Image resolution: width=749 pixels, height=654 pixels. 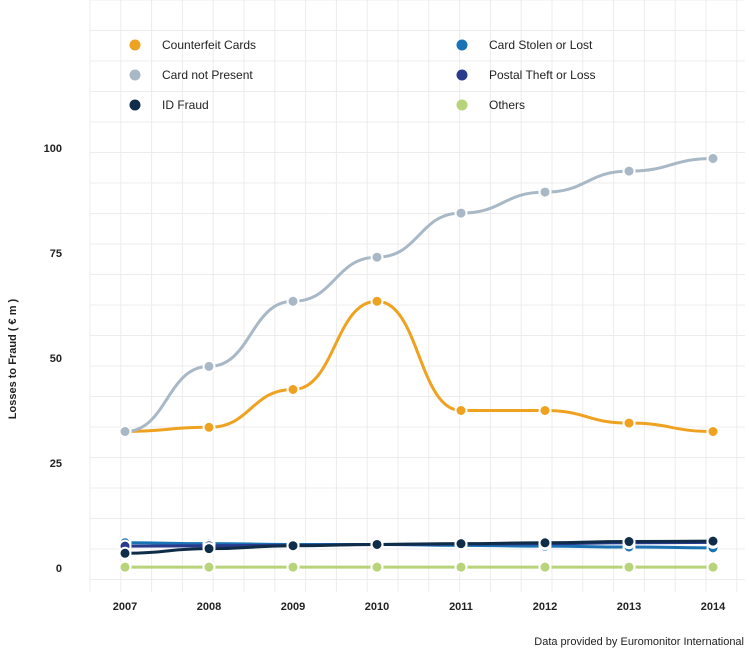 I want to click on x-tick-label: 2009, so click(x=293, y=607).